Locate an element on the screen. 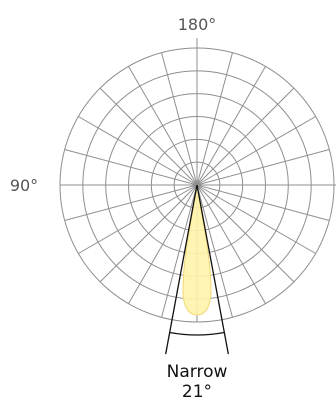  beam-distribution is located at coordinates (197, 269).